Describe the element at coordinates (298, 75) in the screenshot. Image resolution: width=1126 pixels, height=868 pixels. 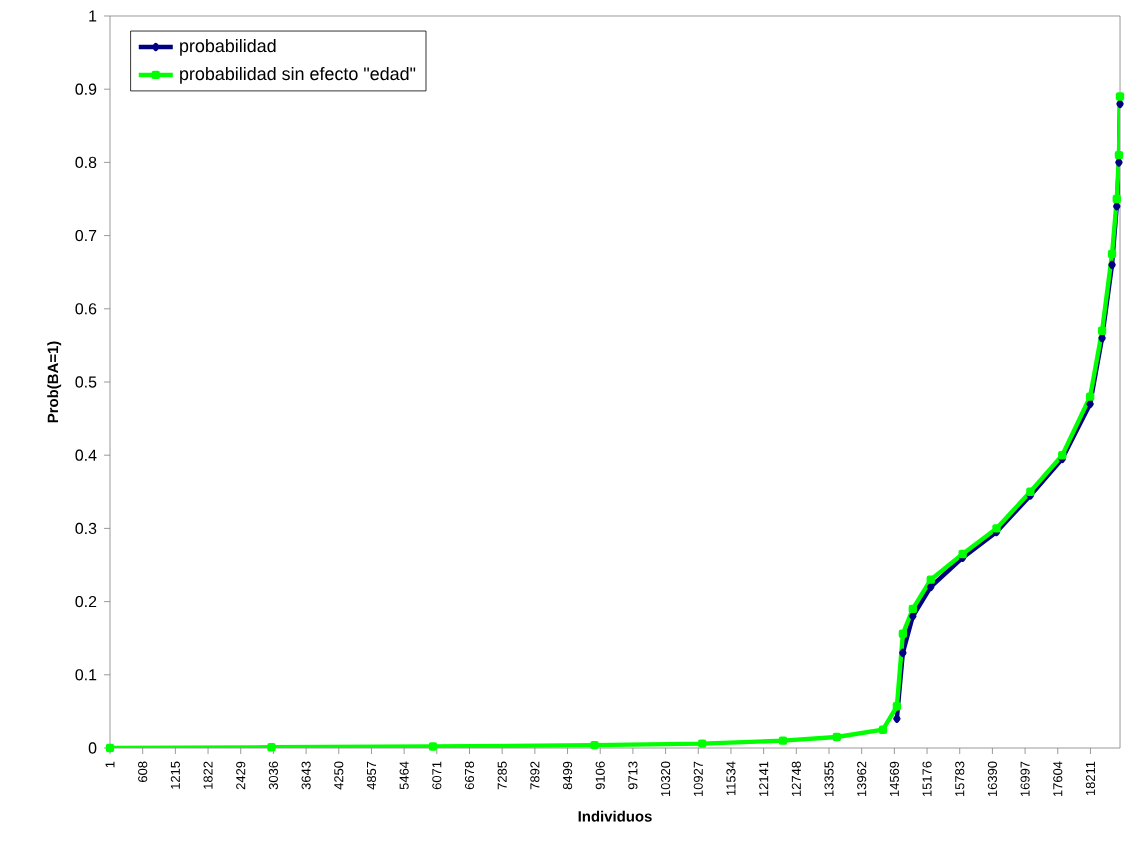
I see `legend-label: probabilidad sin efecto "edad"` at that location.